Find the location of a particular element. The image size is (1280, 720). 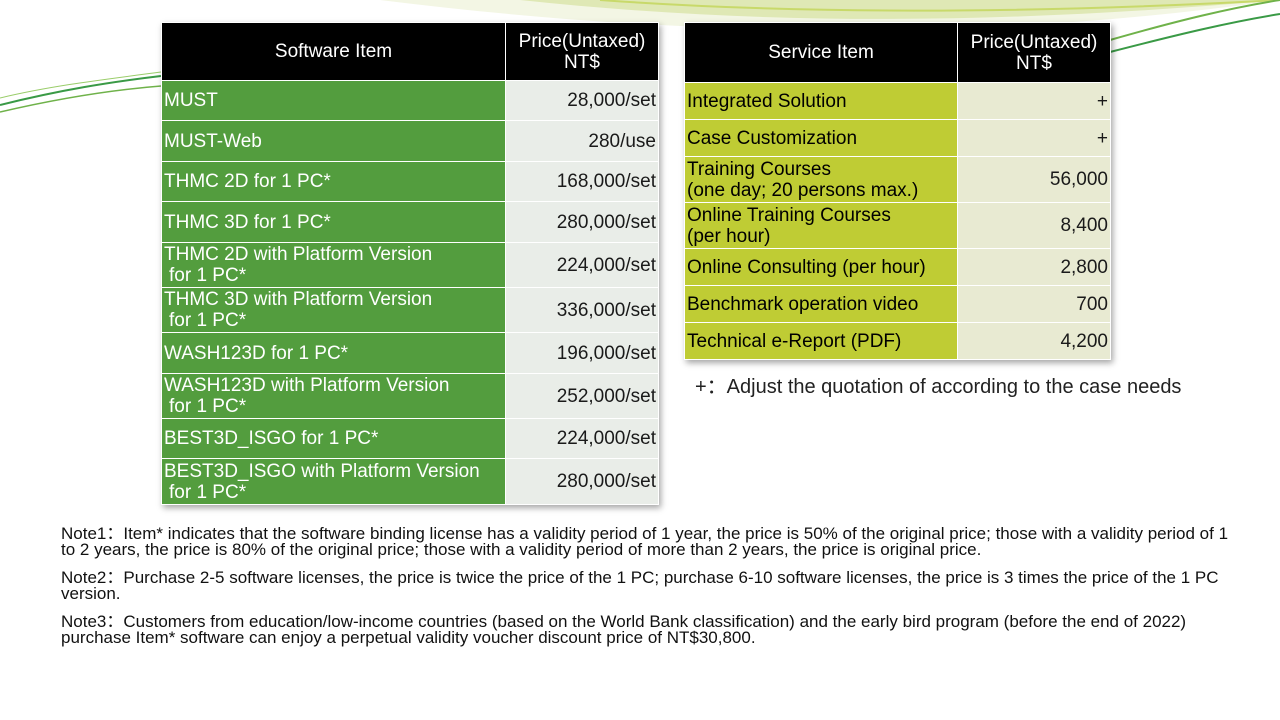

table-row: Case Customization + is located at coordinates (897, 138).